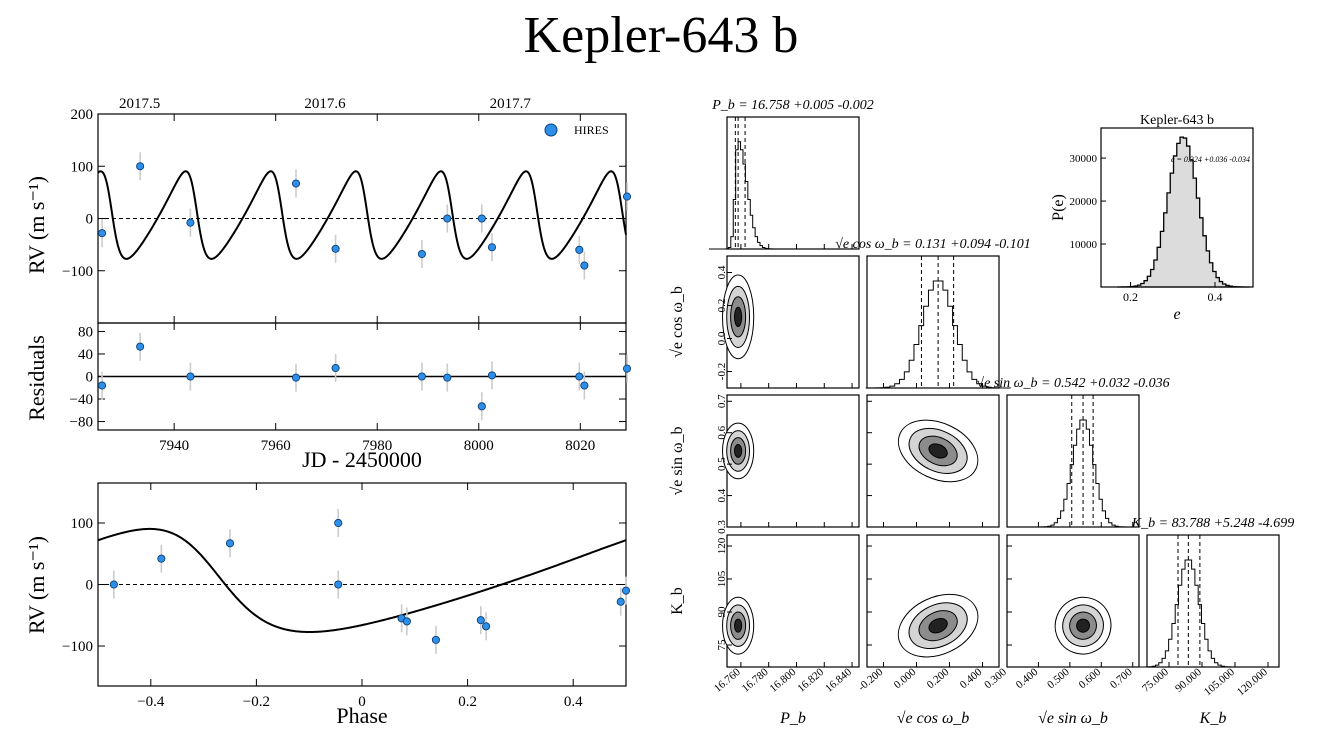 The image size is (1322, 751). I want to click on x-tick-label: 0.000, so click(905, 678).